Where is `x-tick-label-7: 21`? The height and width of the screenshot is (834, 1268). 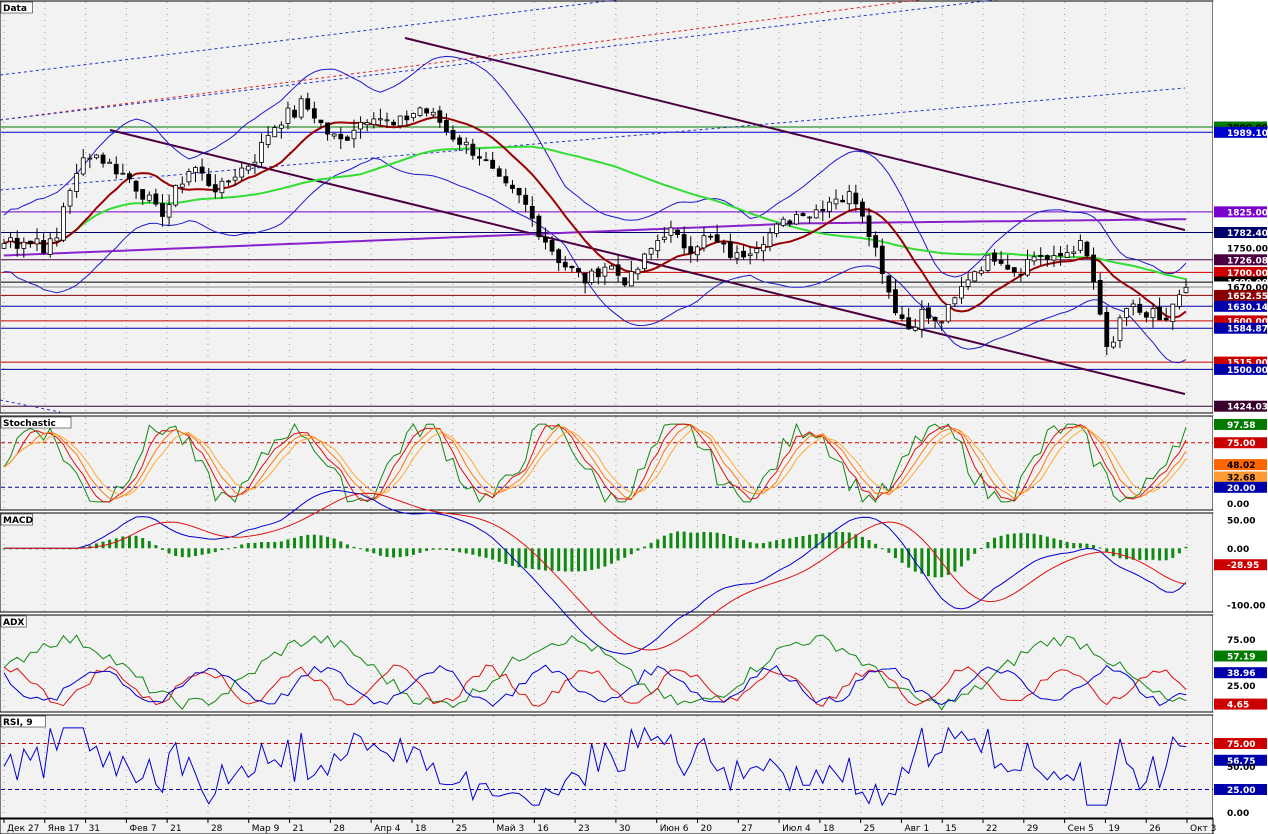 x-tick-label-7: 21 is located at coordinates (298, 829).